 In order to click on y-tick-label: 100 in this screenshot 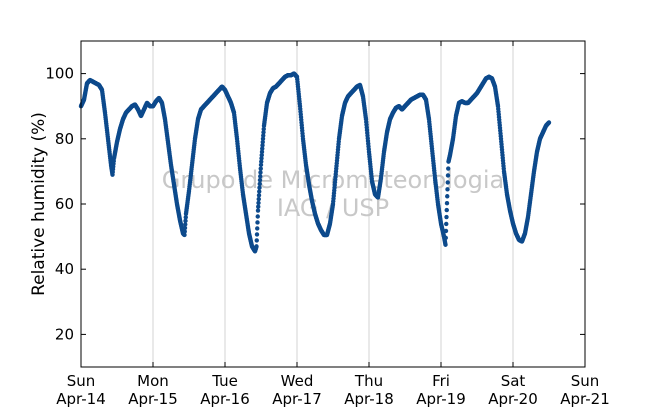, I will do `click(59, 74)`.